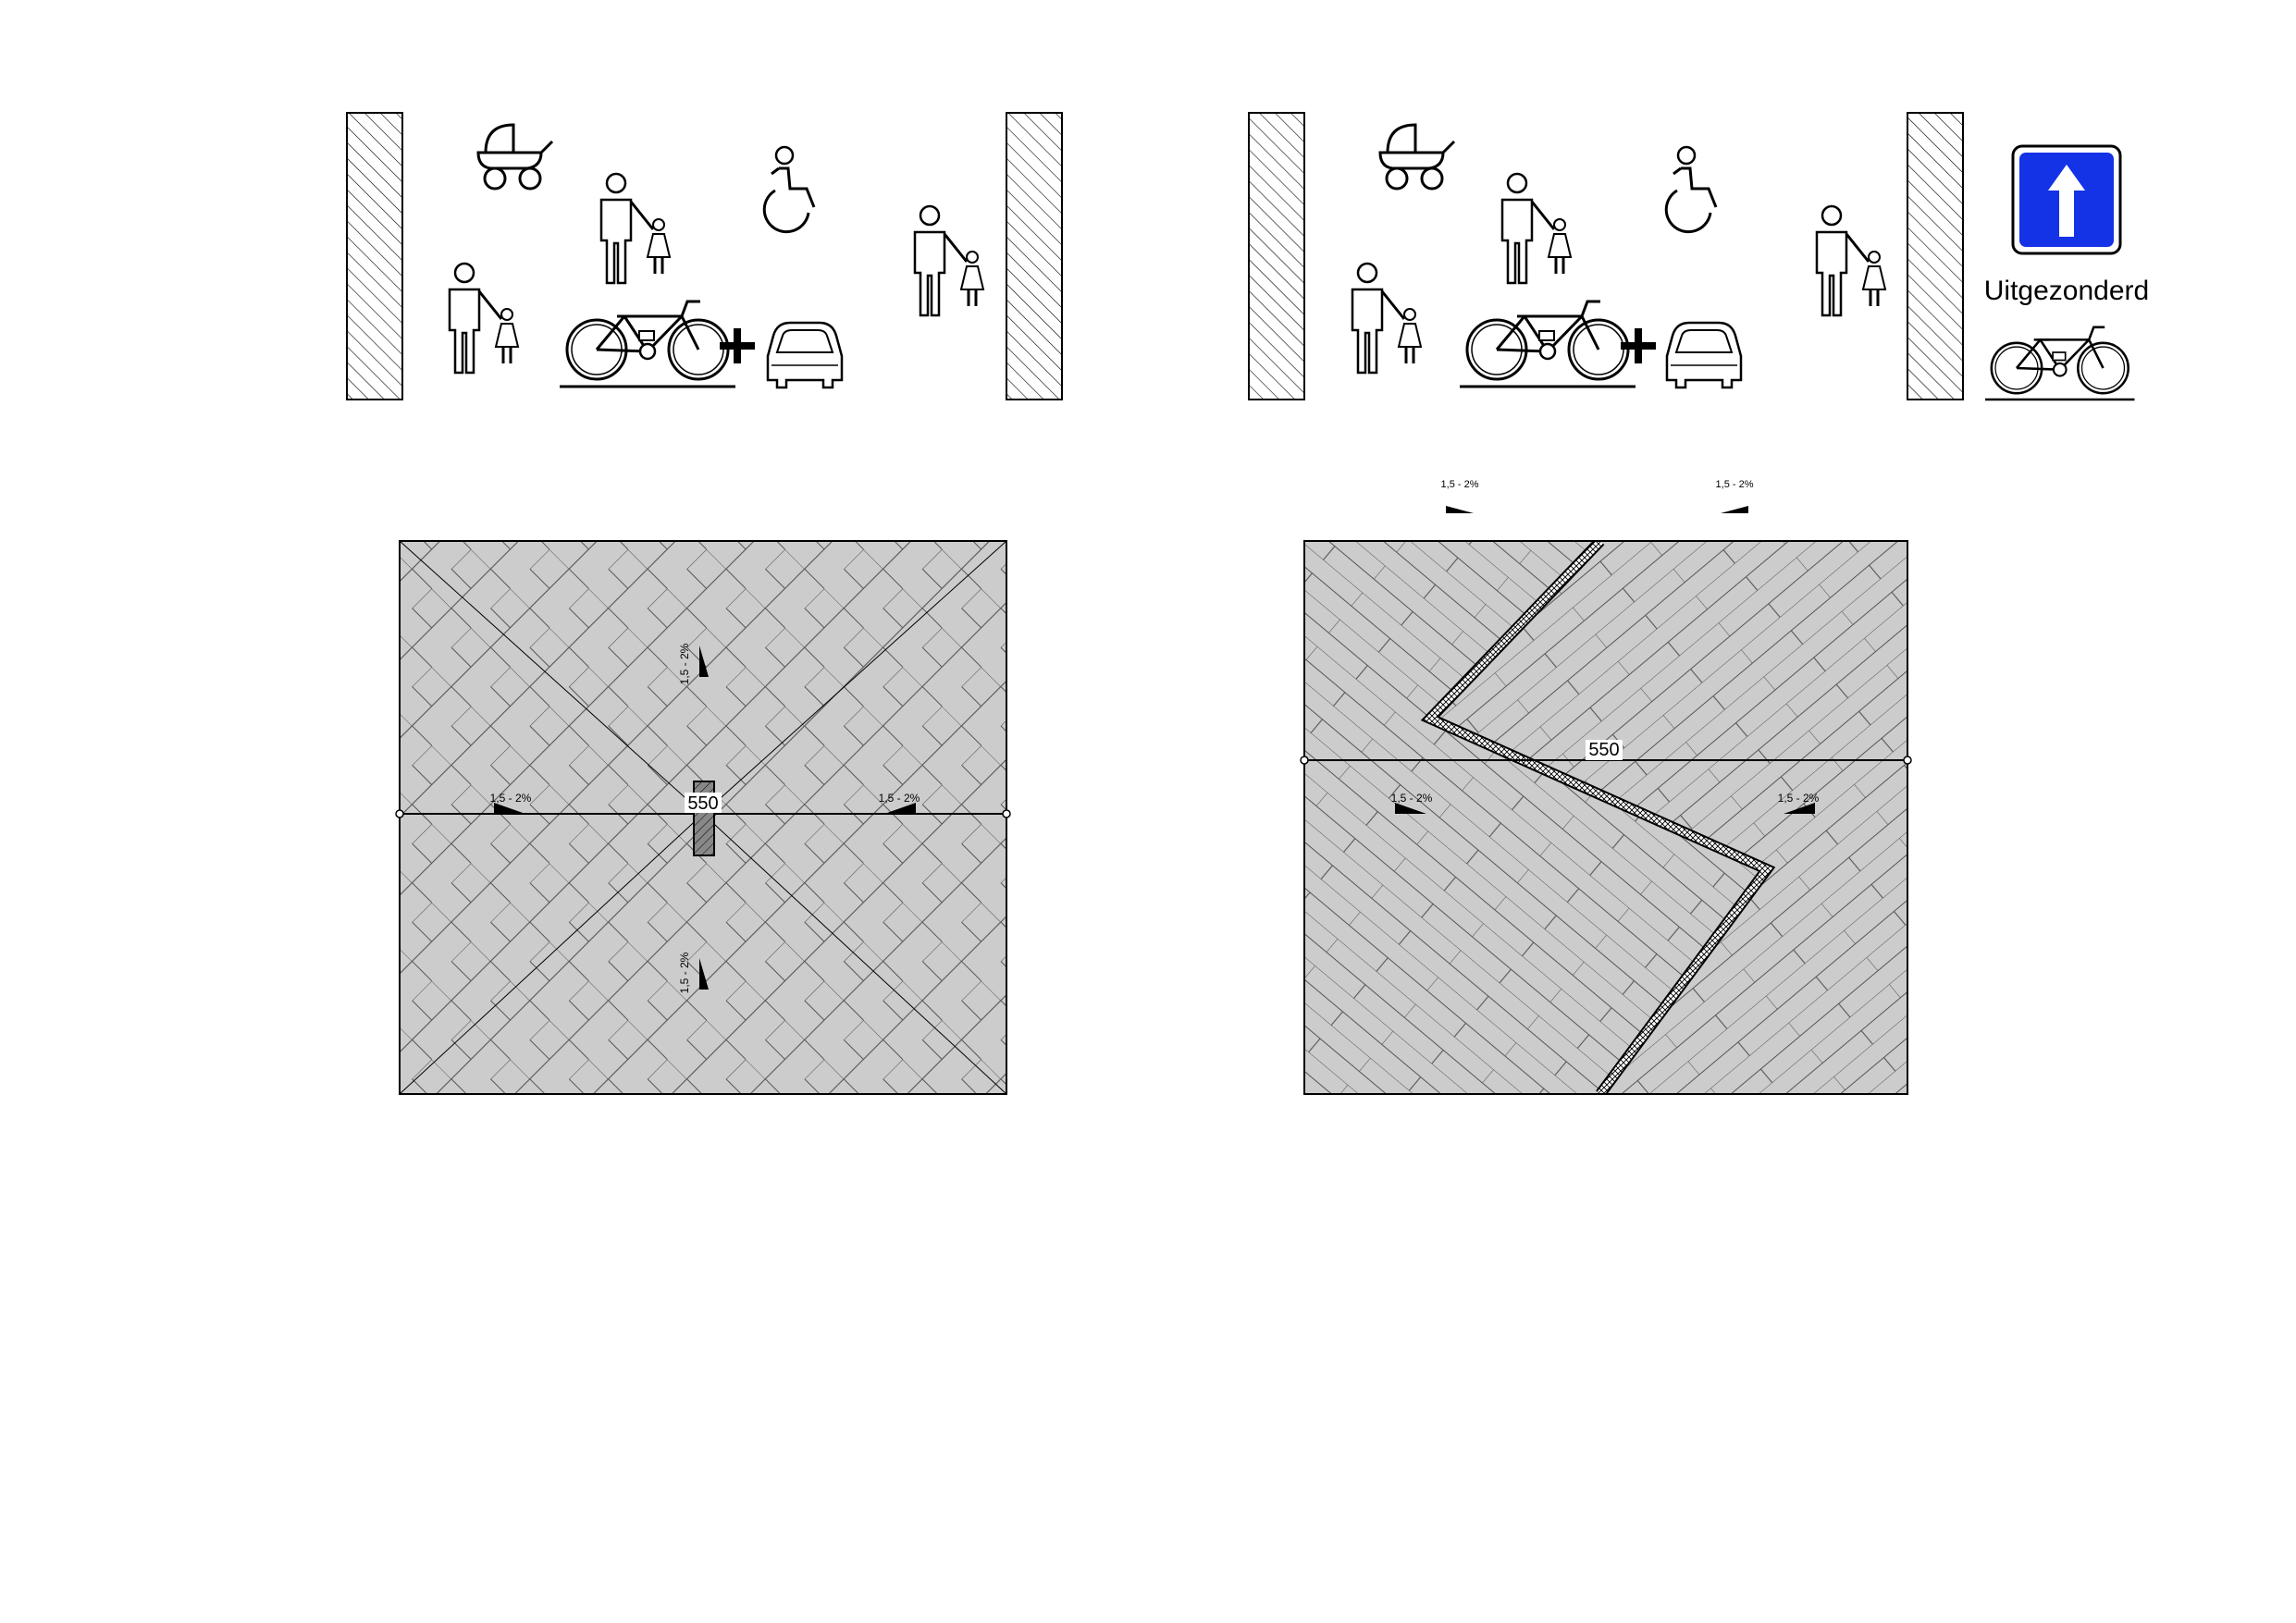 This screenshot has height=1623, width=2296. What do you see at coordinates (1698, 256) in the screenshot?
I see `right-profile: Uitgezonderd` at bounding box center [1698, 256].